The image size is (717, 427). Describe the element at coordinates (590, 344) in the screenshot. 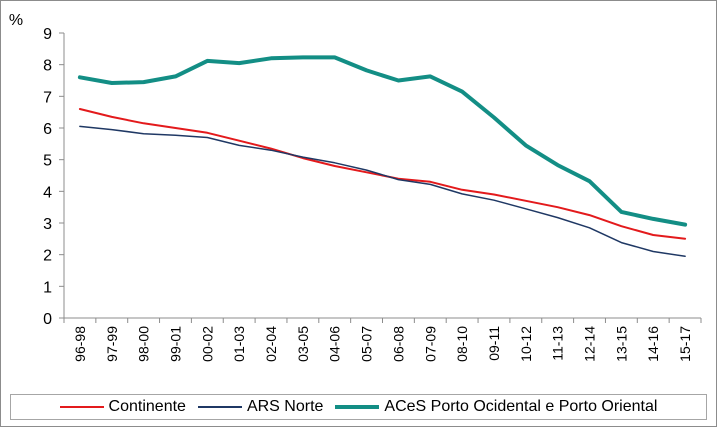

I see `x-tick-label: 12-14` at that location.